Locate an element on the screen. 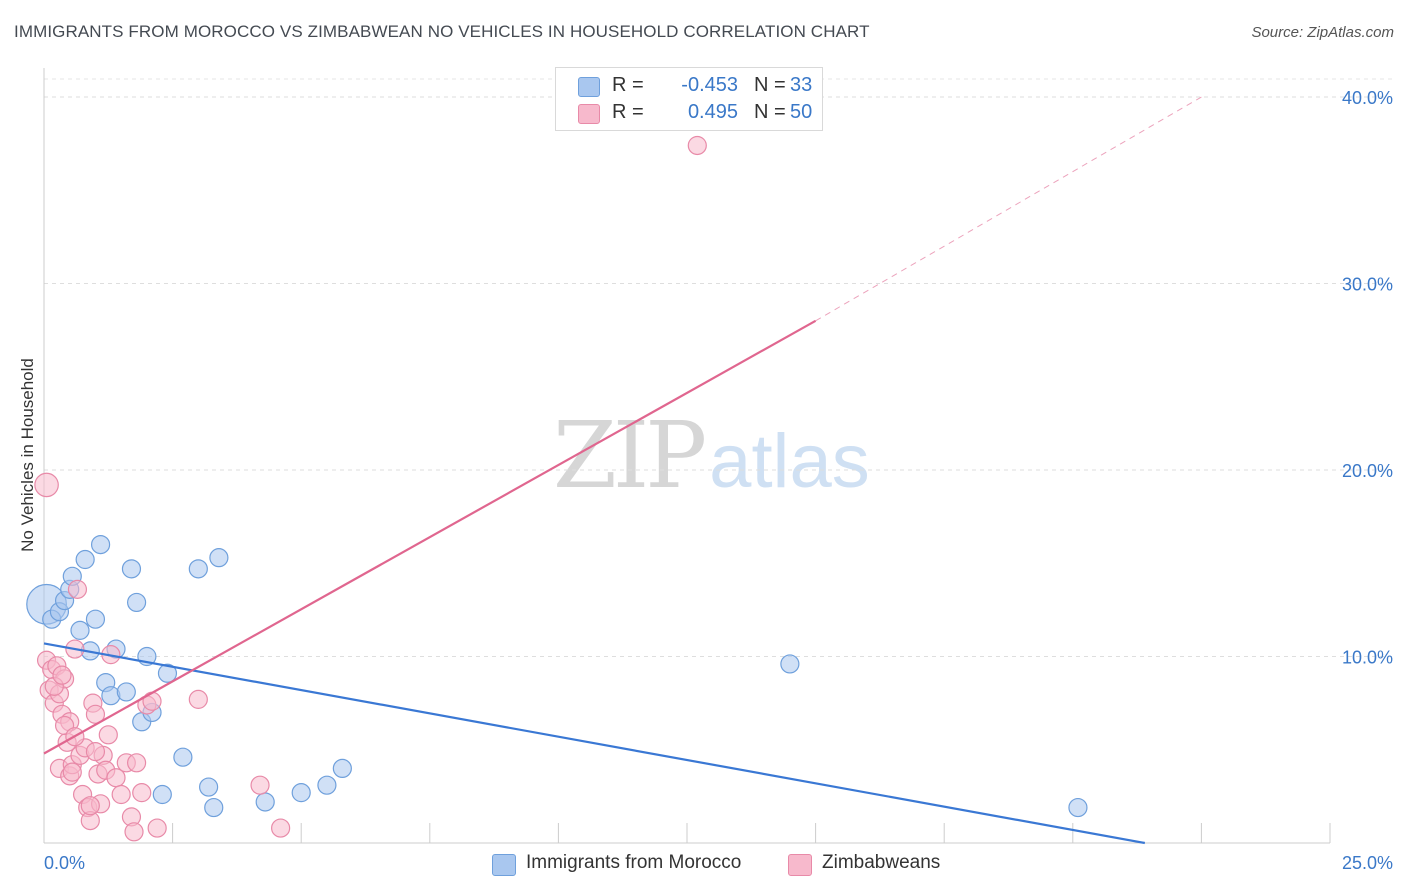  legend-r-value: 0.495 is located at coordinates (712, 112).